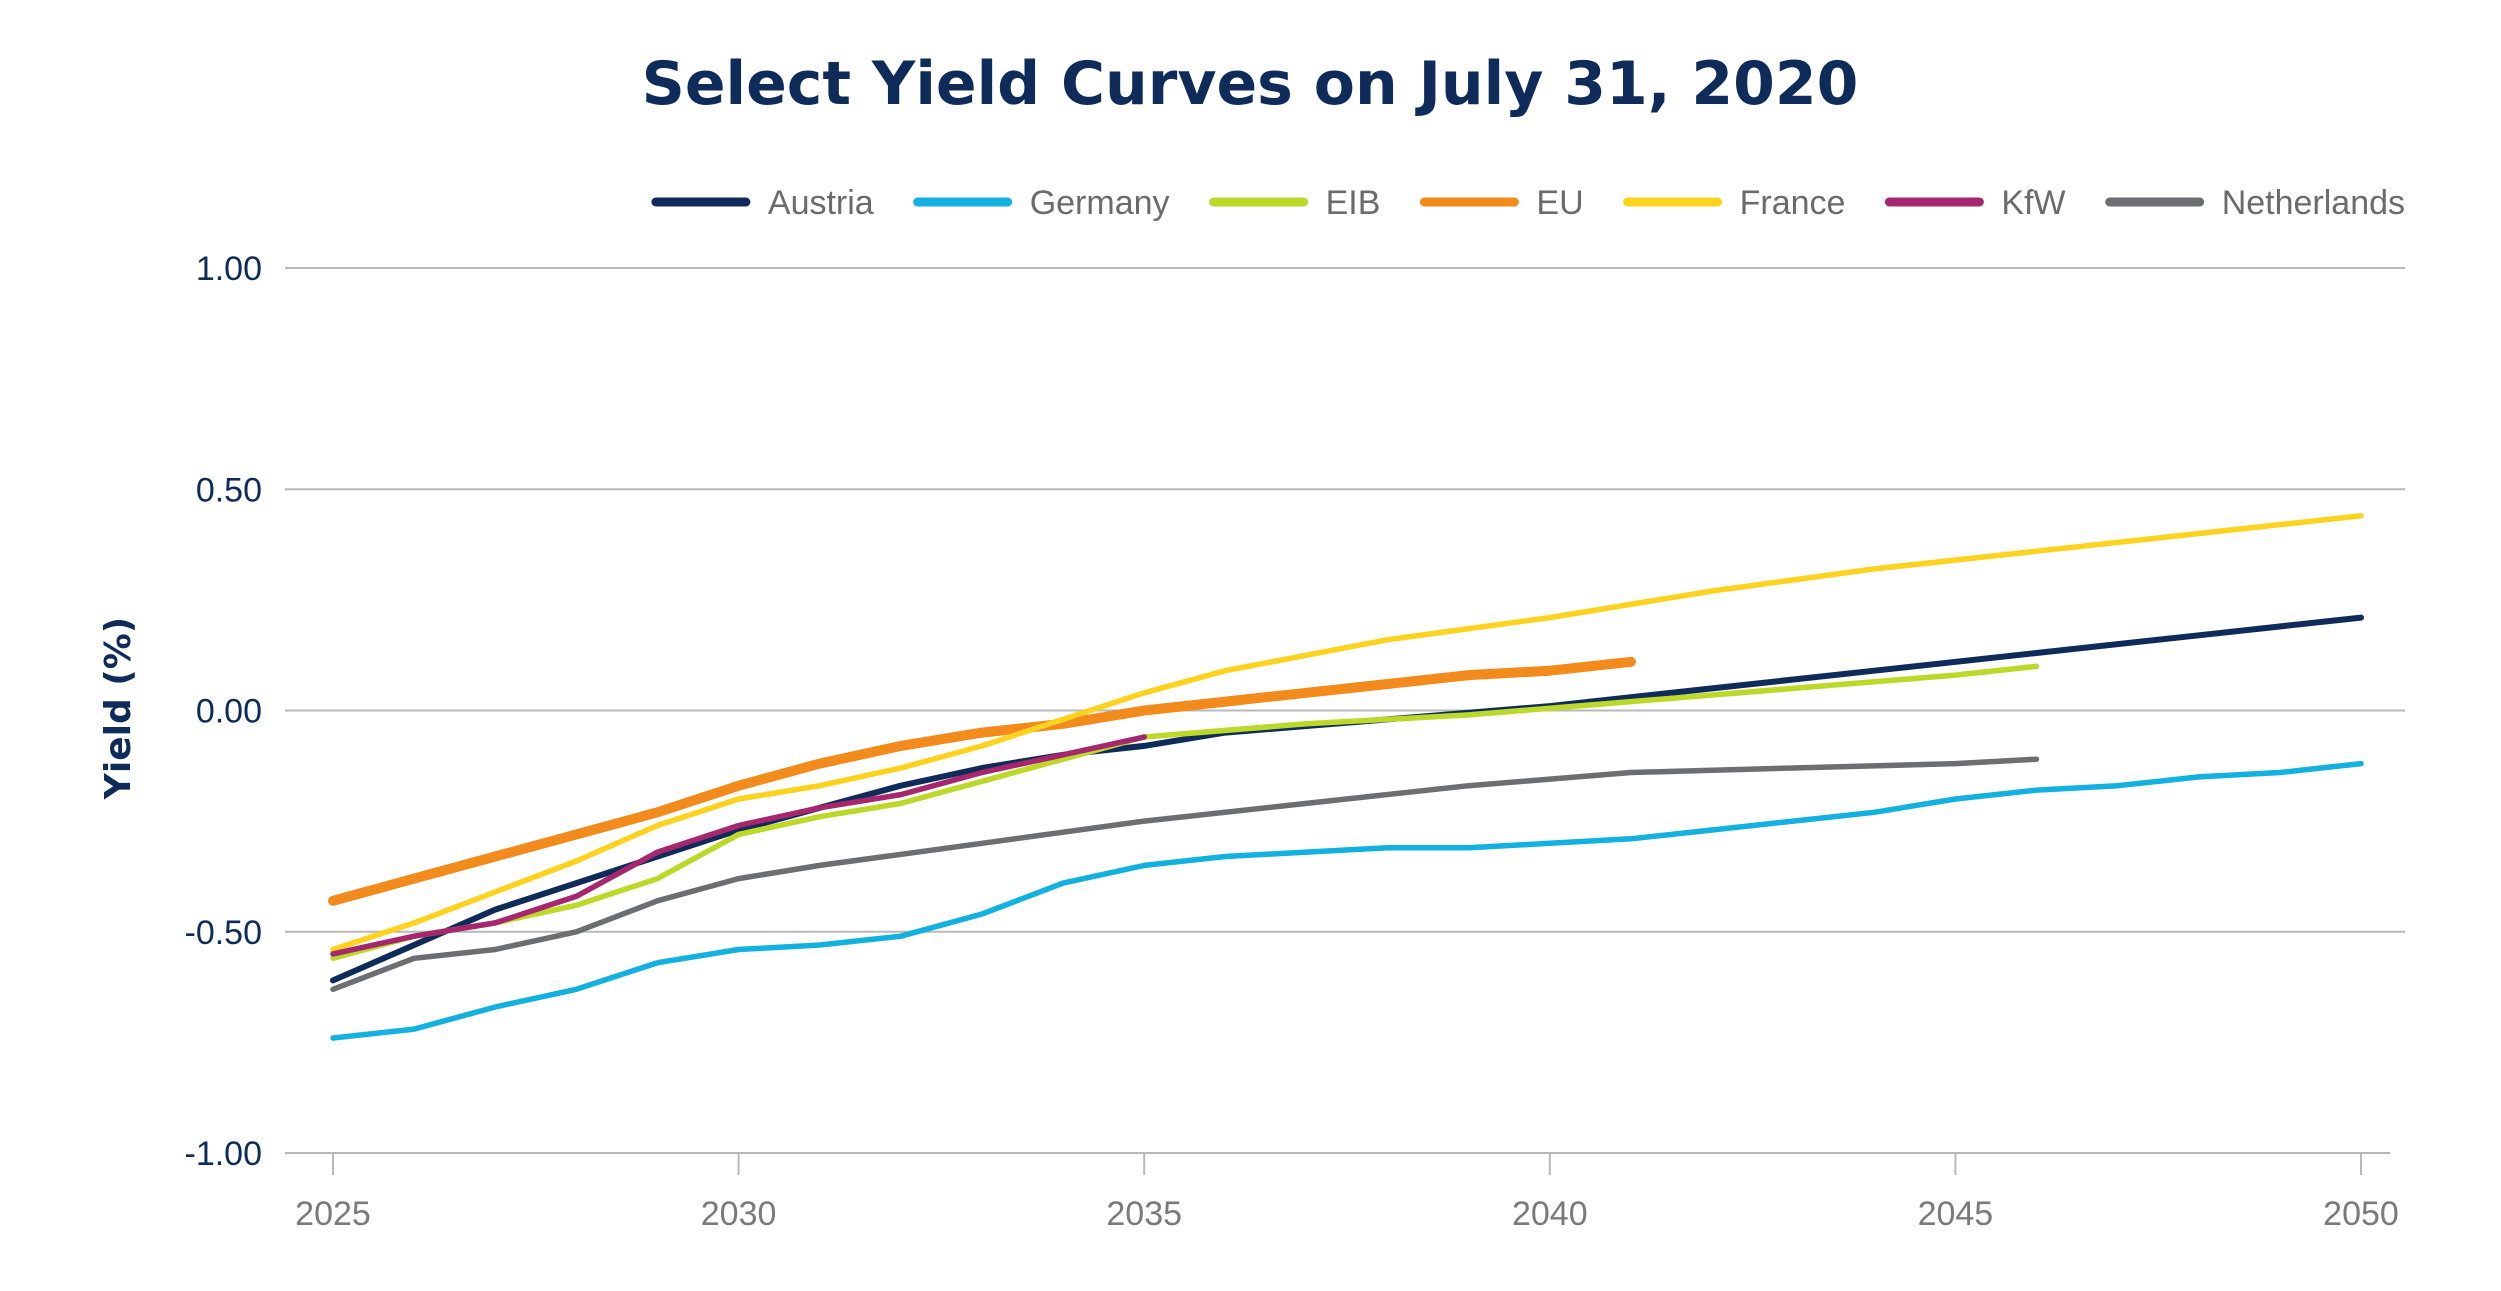  What do you see at coordinates (738, 845) in the screenshot?
I see `series-line-kfw` at bounding box center [738, 845].